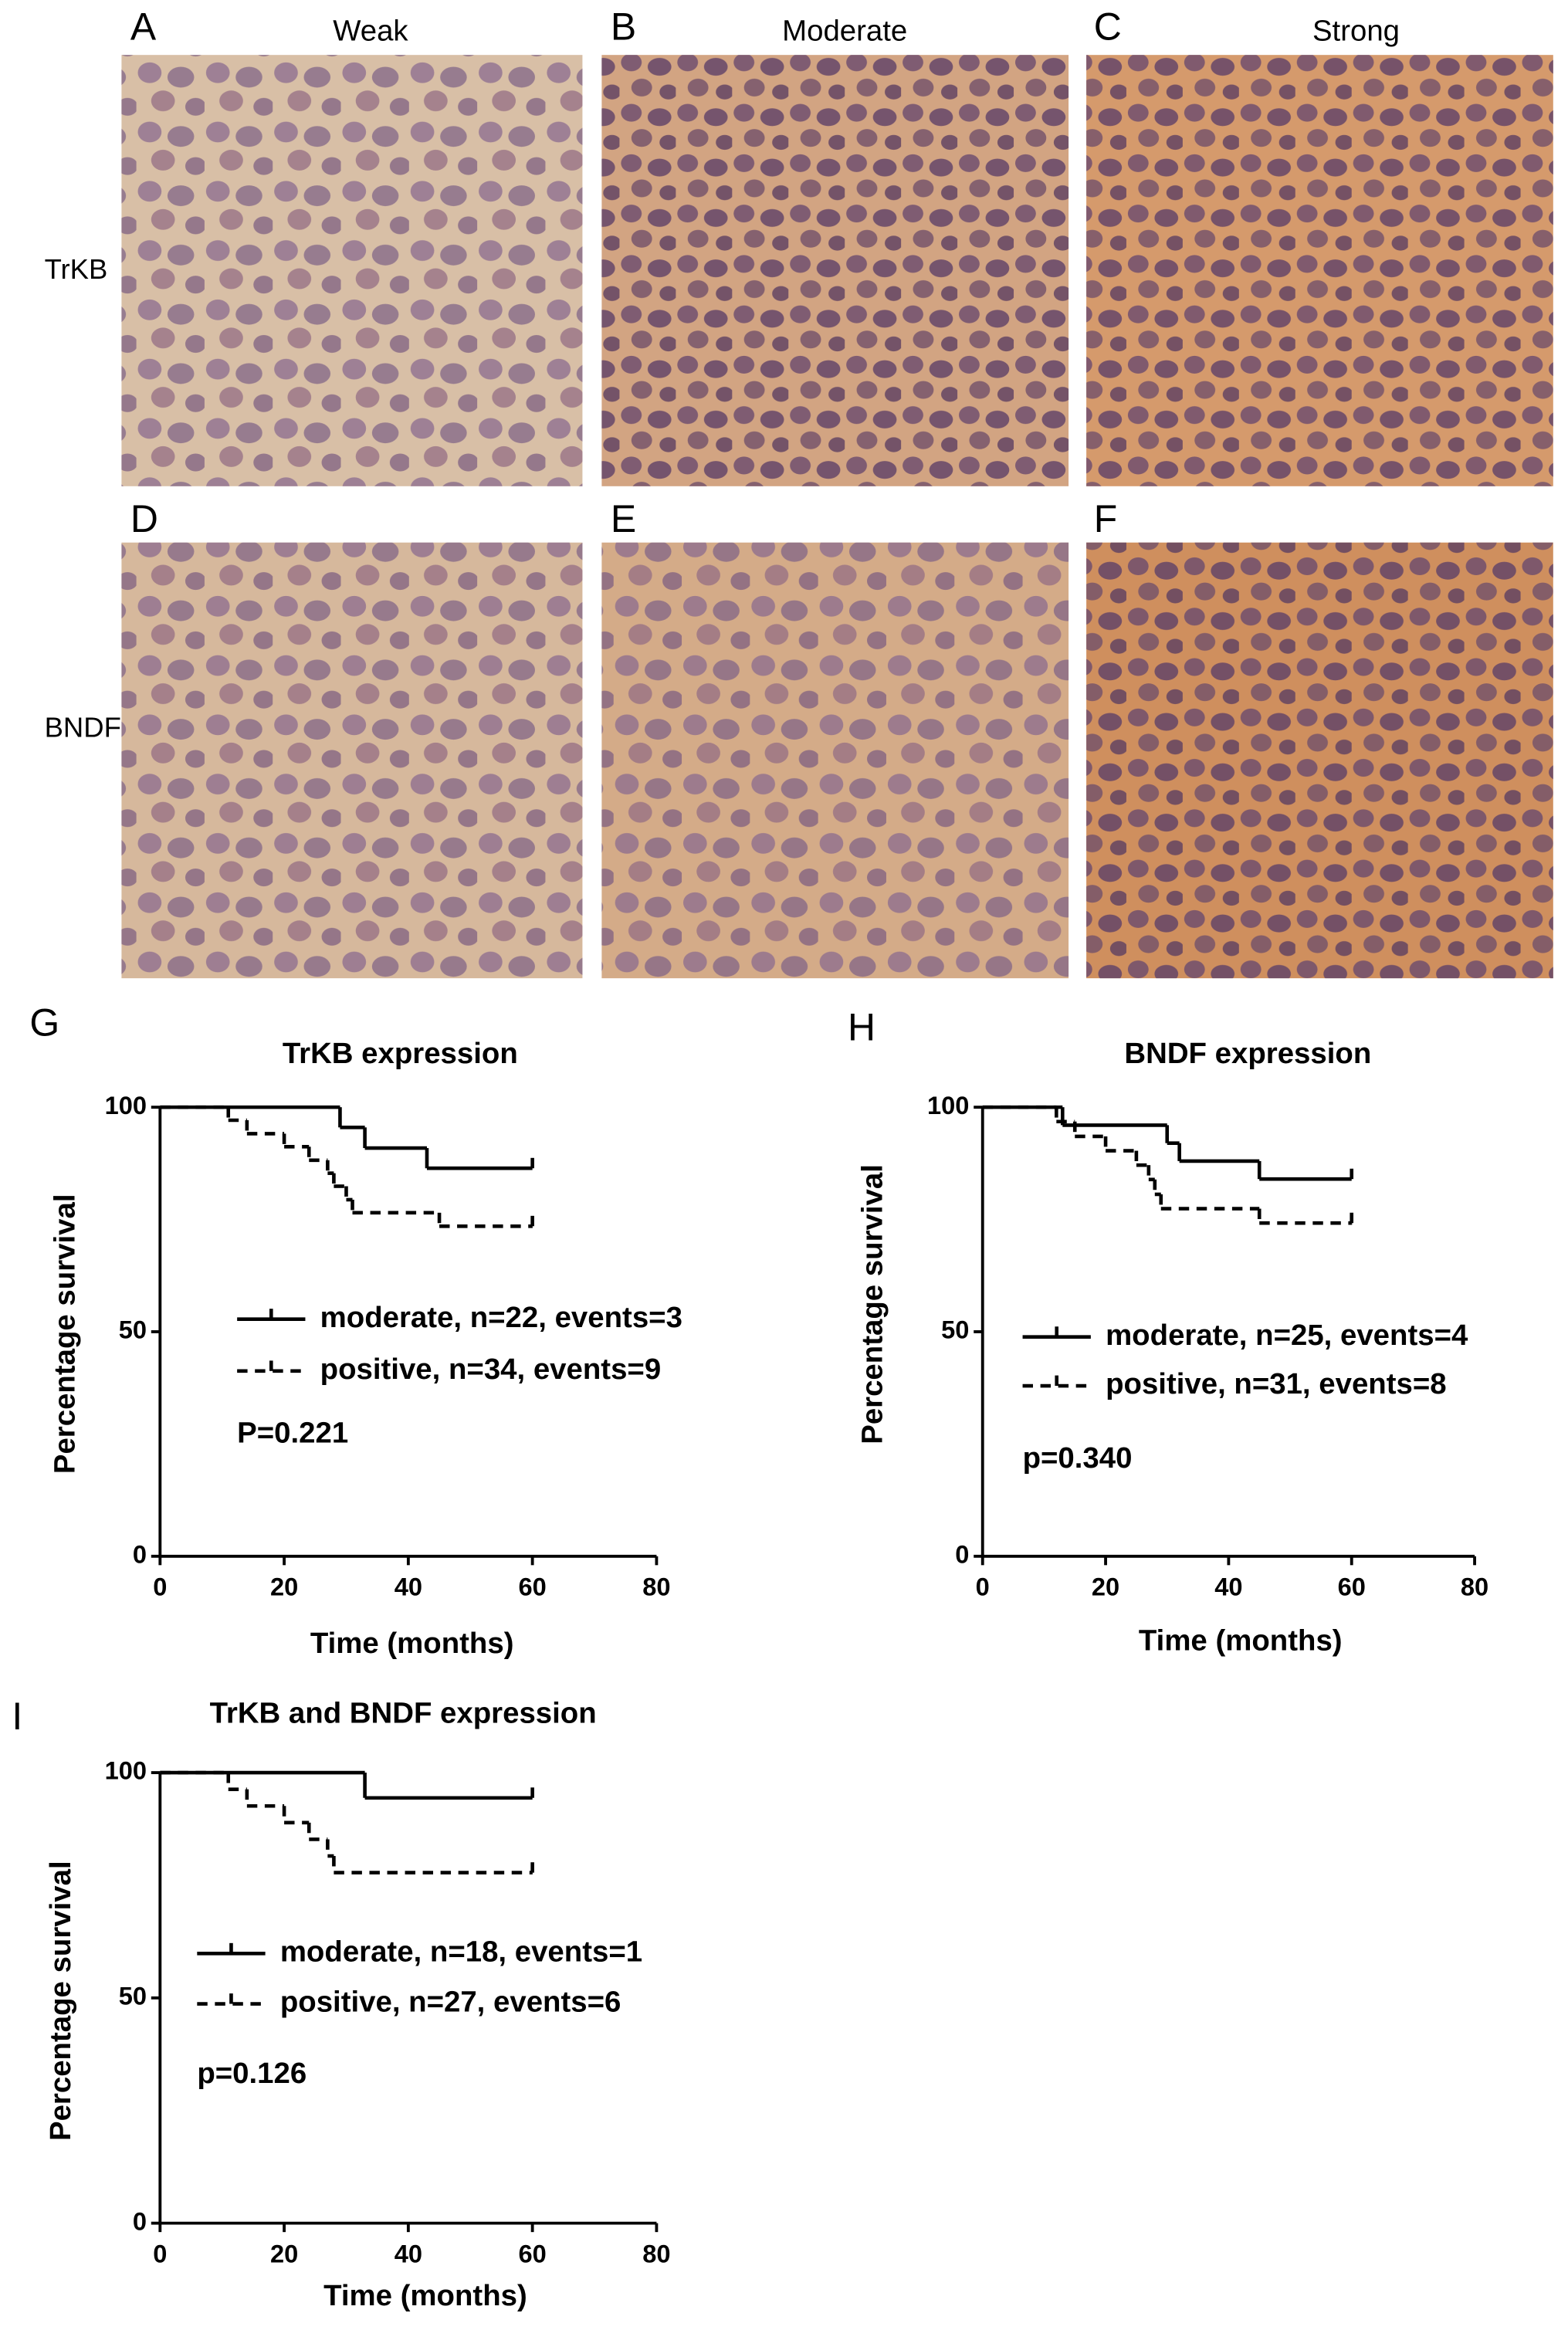 The height and width of the screenshot is (2330, 1568). Describe the element at coordinates (1108, 27) in the screenshot. I see `panel-letter: C` at that location.